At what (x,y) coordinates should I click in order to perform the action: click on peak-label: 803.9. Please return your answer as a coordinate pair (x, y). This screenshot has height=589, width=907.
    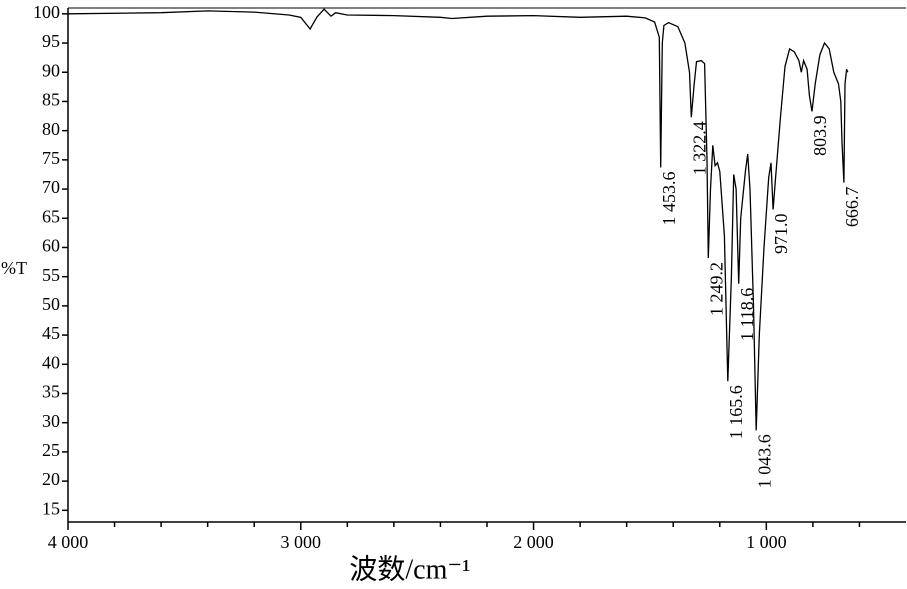
    Looking at the image, I should click on (820, 135).